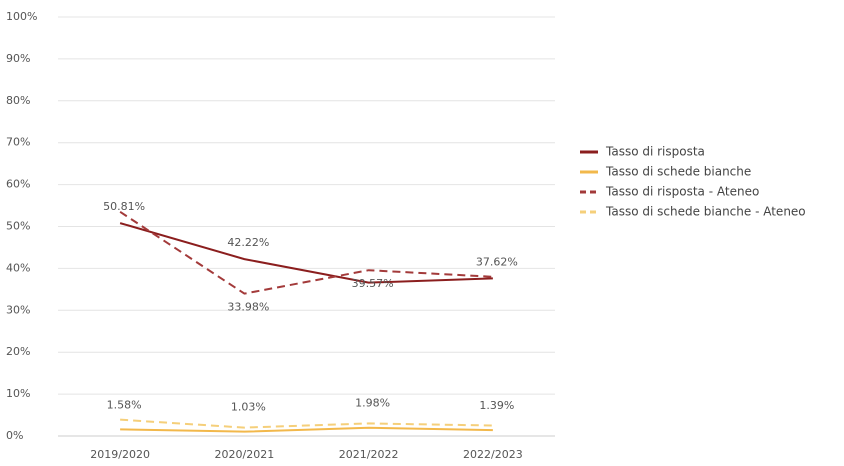  What do you see at coordinates (21, 16) in the screenshot?
I see `y-tick-label: 100%` at bounding box center [21, 16].